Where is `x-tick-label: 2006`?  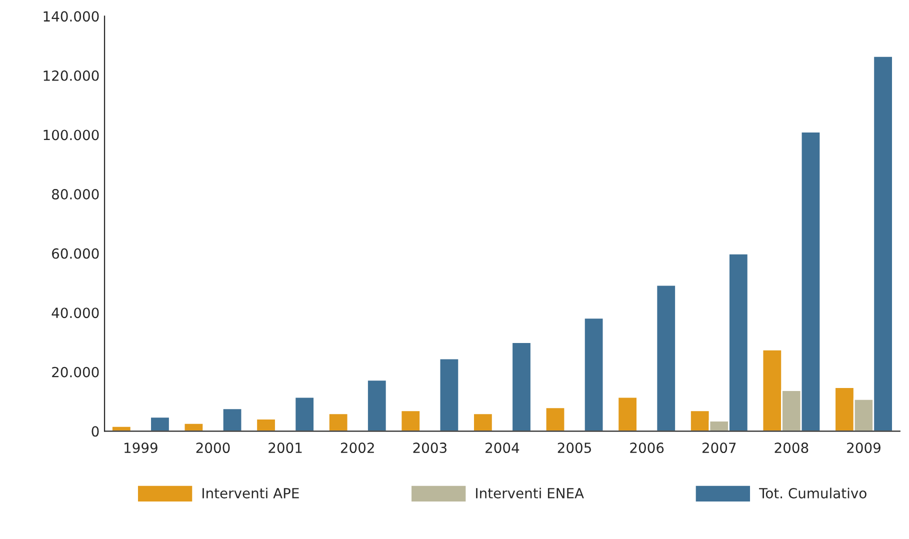
x-tick-label: 2006 is located at coordinates (647, 448).